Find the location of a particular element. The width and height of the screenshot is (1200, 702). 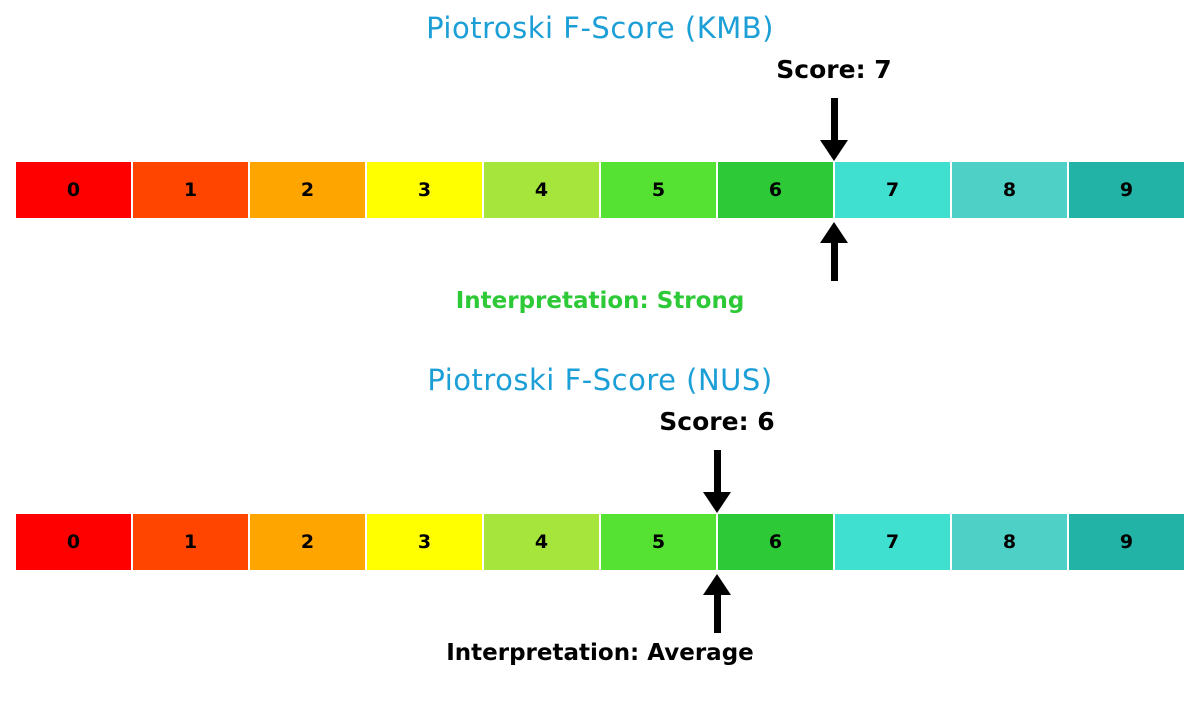

gauge-title: Piotroski F-Score (KMB) is located at coordinates (600, 28).